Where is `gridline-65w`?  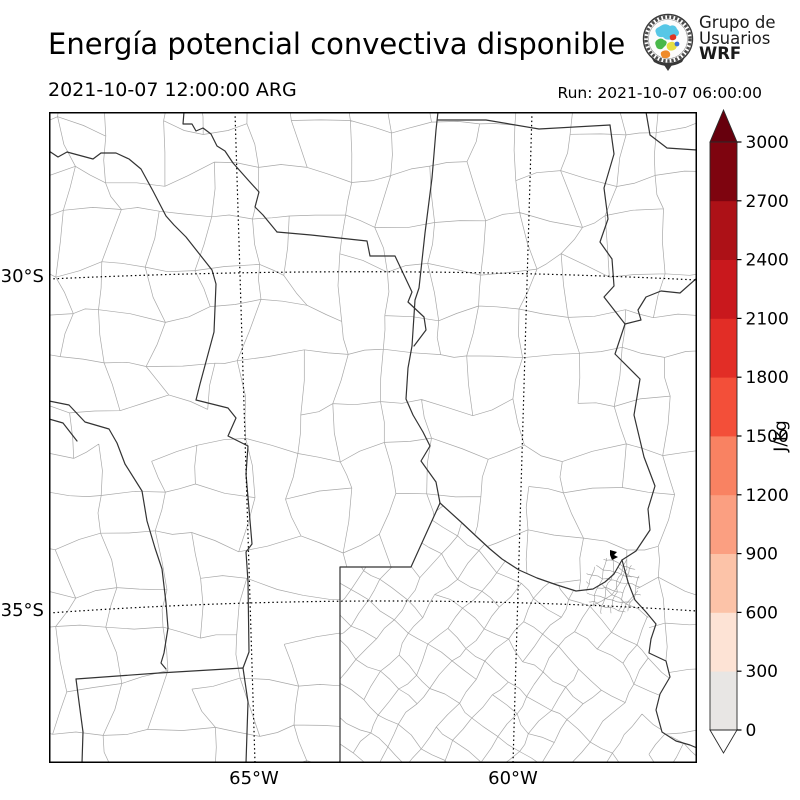
gridline-65w is located at coordinates (245, 437).